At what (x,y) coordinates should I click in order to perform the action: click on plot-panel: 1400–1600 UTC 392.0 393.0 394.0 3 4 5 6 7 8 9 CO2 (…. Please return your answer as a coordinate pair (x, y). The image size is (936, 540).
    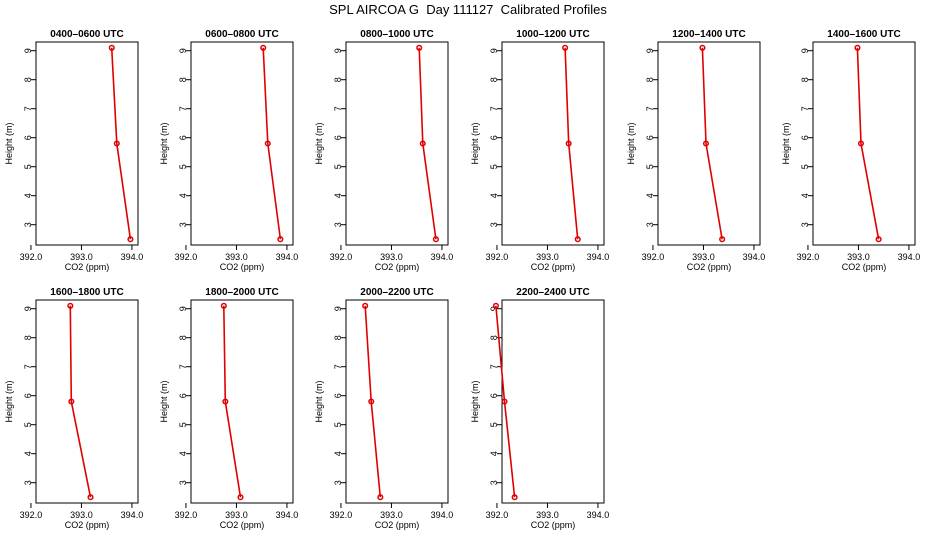
    Looking at the image, I should click on (850, 150).